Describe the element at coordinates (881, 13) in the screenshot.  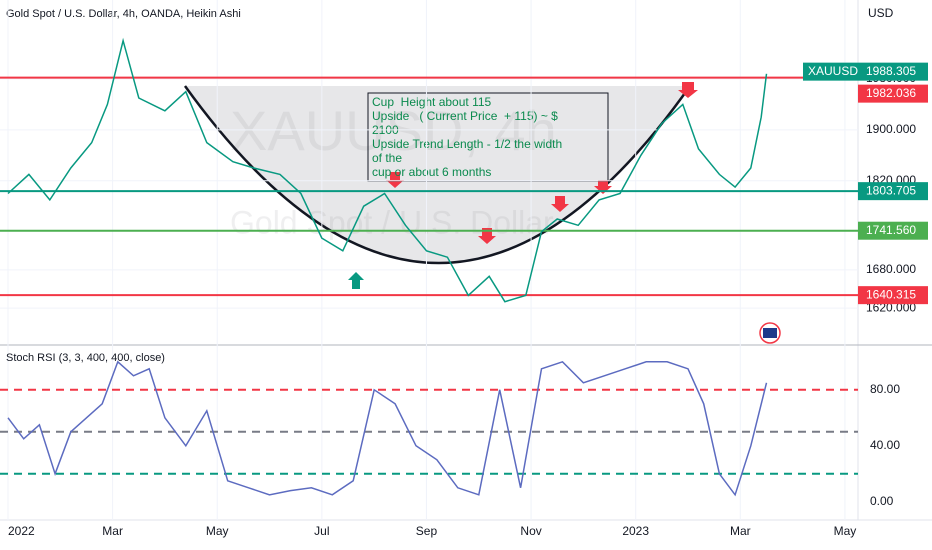
I see `currency: USD` at that location.